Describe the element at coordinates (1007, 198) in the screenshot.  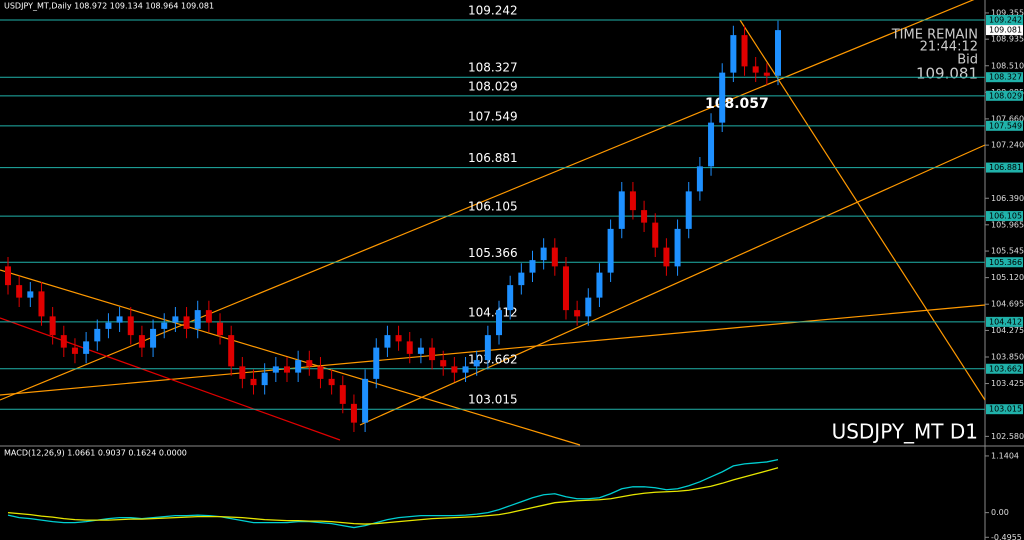
I see `y-tick-label: 106.390` at that location.